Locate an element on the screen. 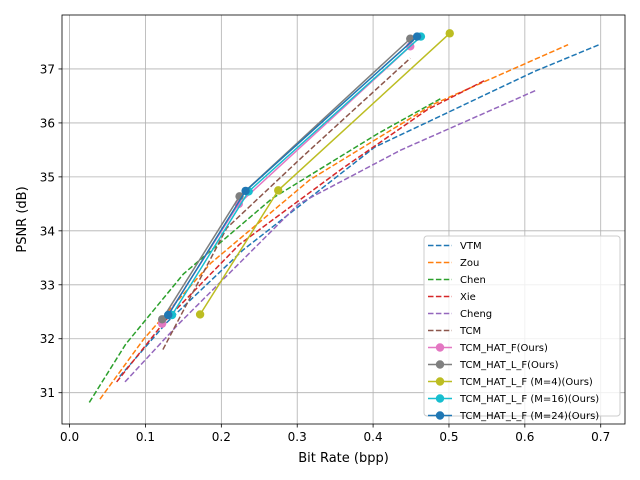  y-tick-label: 31 is located at coordinates (47, 393).